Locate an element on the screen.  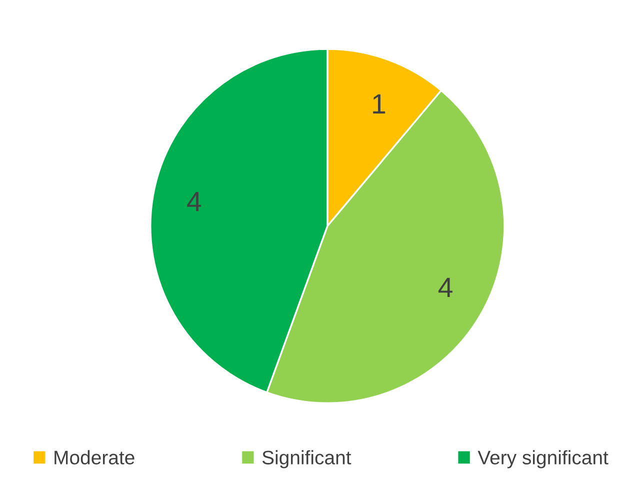
data-label: 1 is located at coordinates (379, 104).